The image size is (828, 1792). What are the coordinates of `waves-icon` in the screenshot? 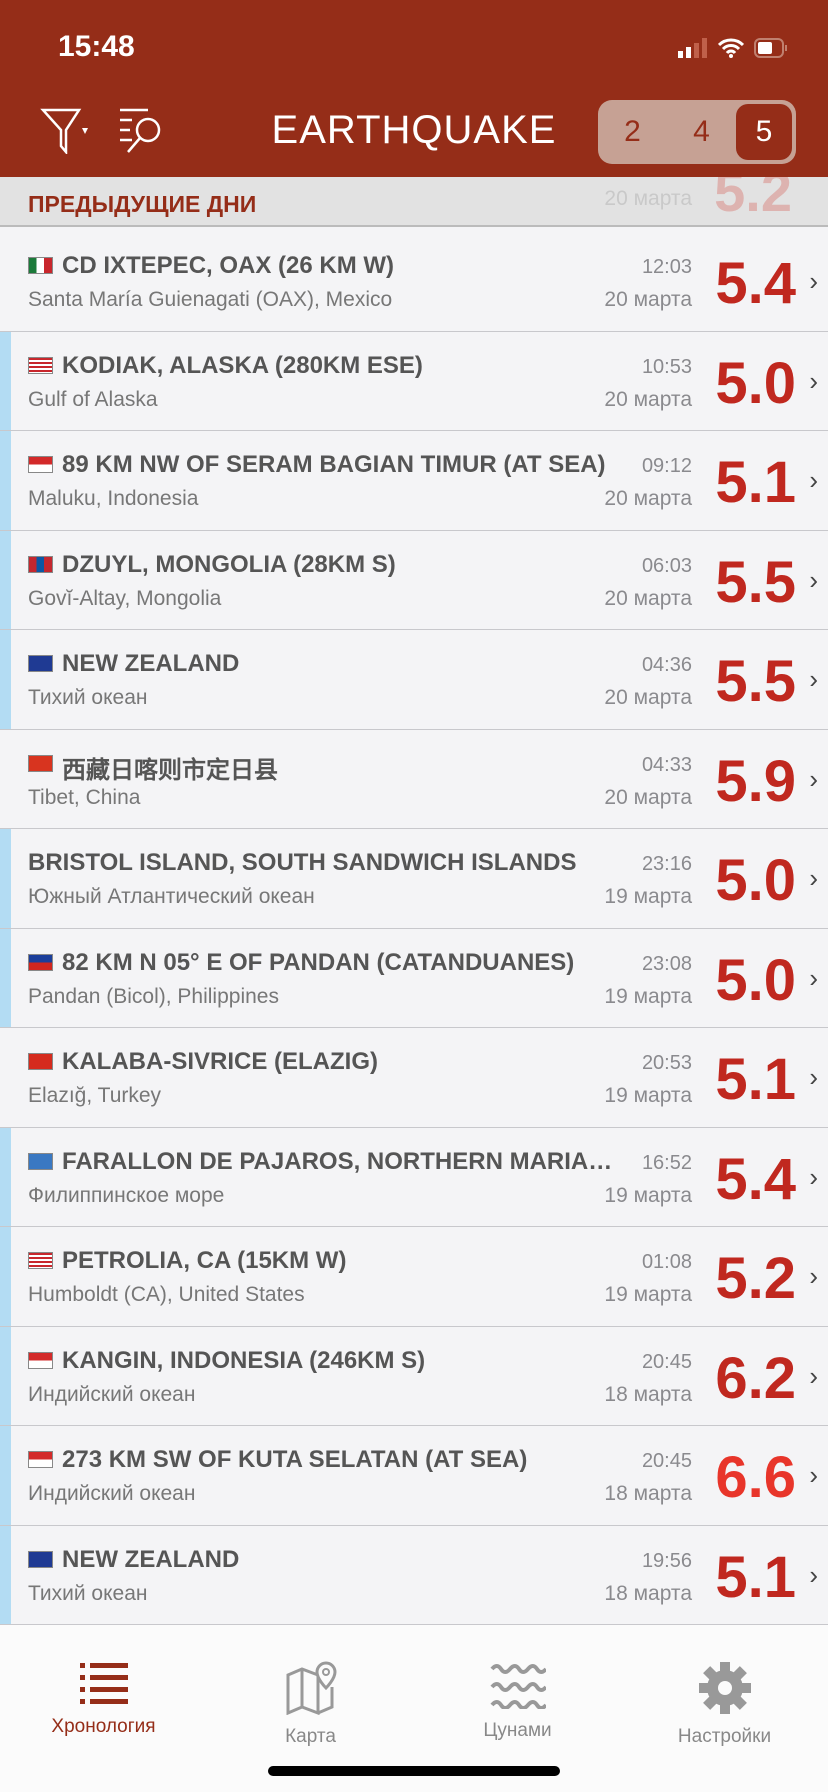 It's located at (518, 1687).